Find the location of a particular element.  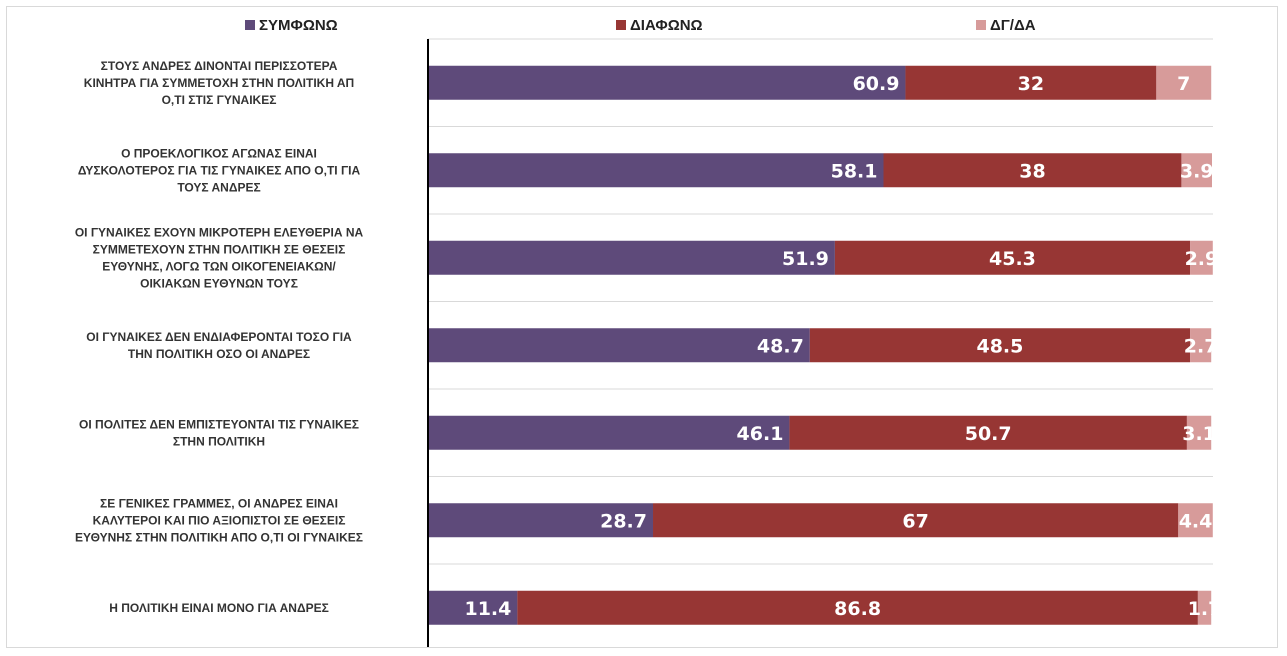

value-label-dkna: 1.7 is located at coordinates (1205, 609).